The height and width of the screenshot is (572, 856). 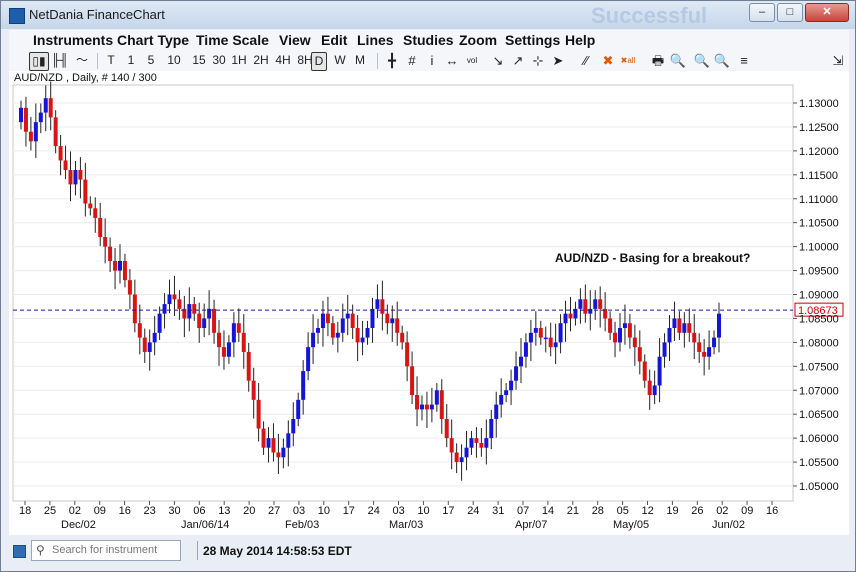 What do you see at coordinates (60, 60) in the screenshot?
I see `ohlc-chart-icon: ╟╢` at bounding box center [60, 60].